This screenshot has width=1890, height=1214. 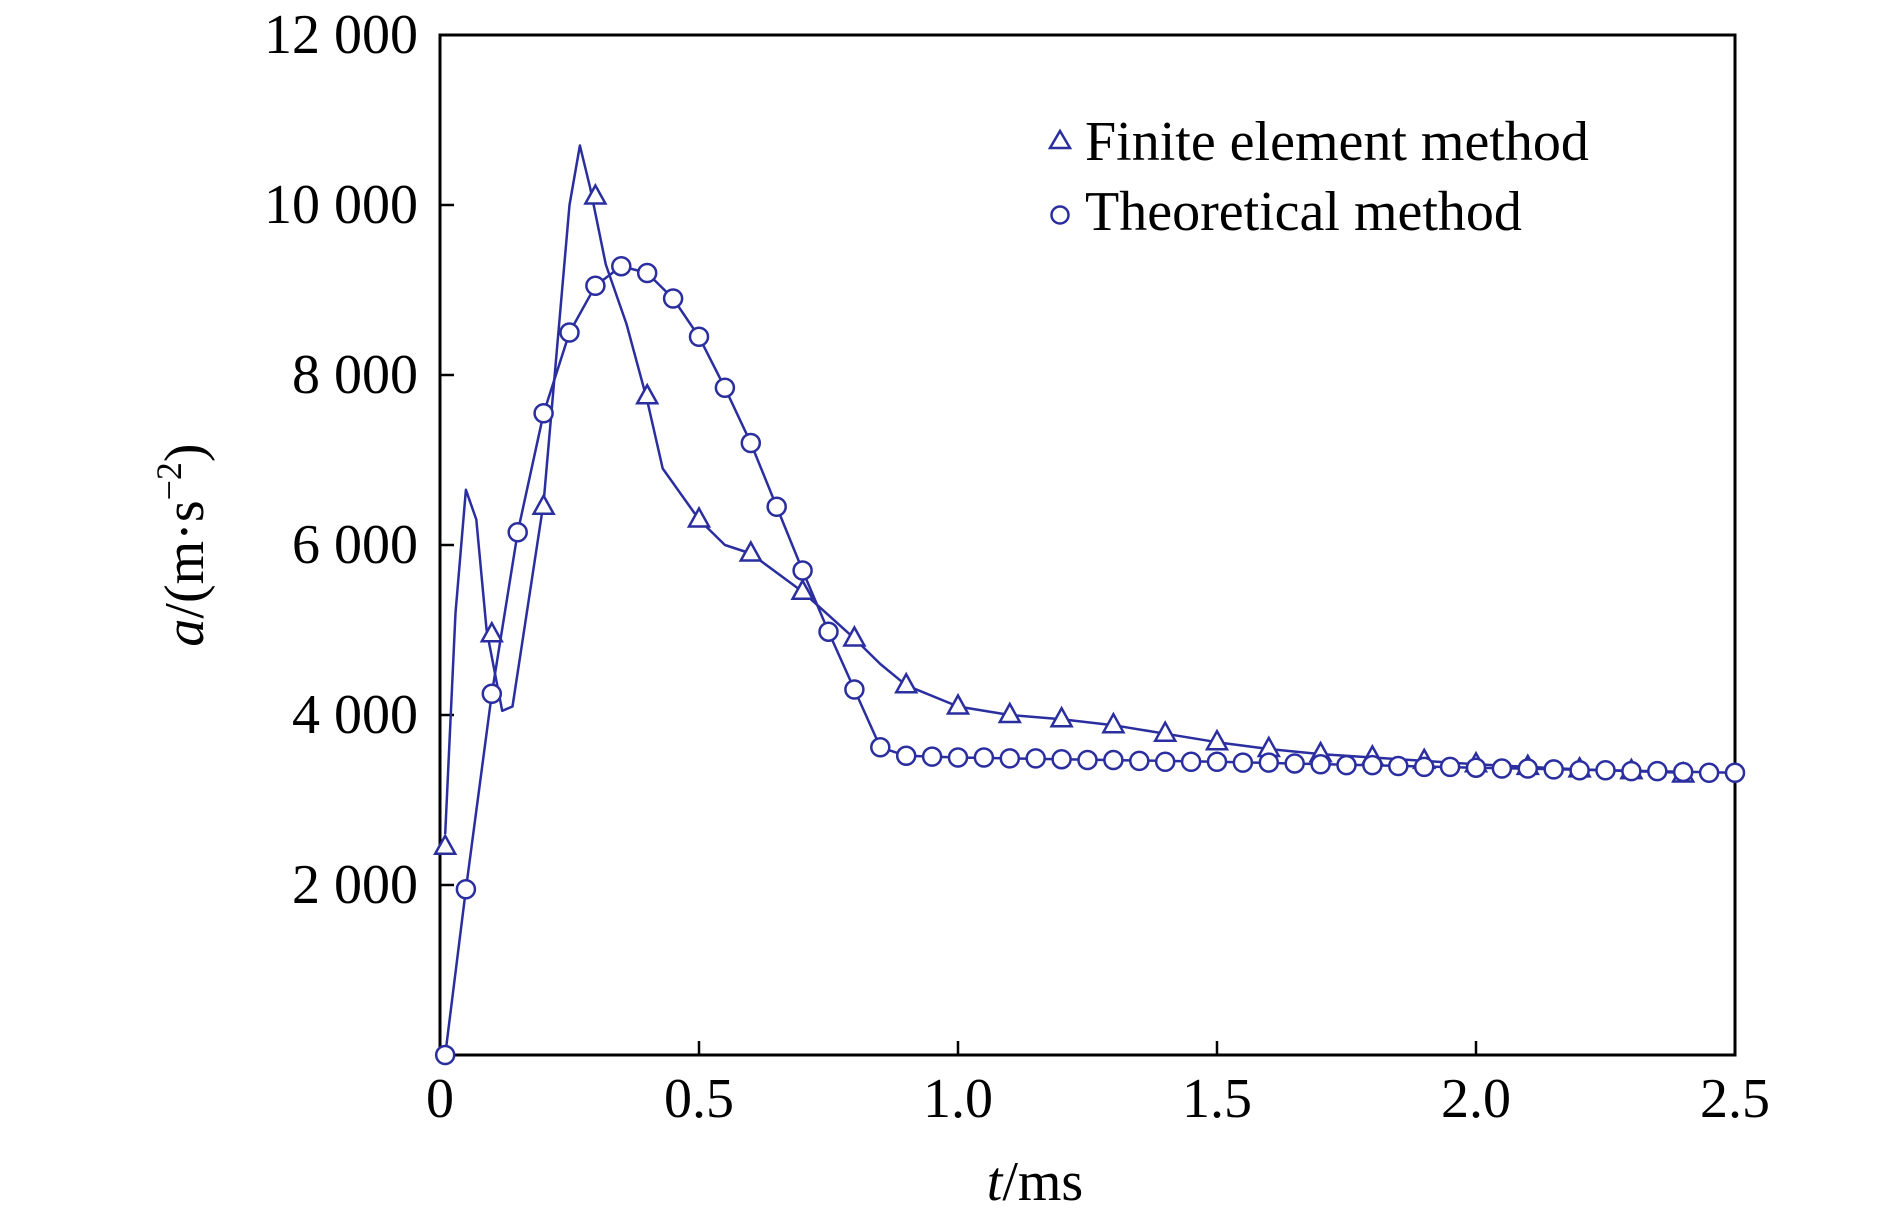 What do you see at coordinates (1303, 212) in the screenshot?
I see `legend-label-theoretical: Theoretical method` at bounding box center [1303, 212].